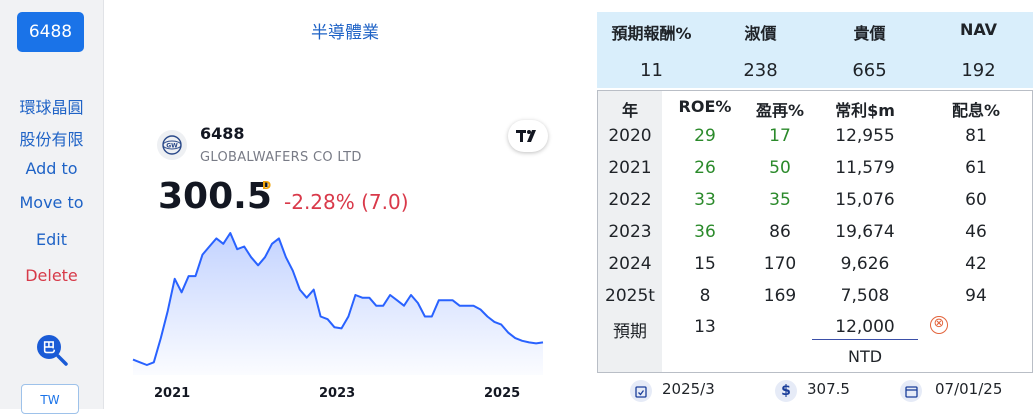  What do you see at coordinates (629, 110) in the screenshot?
I see `year-header: 年` at bounding box center [629, 110].